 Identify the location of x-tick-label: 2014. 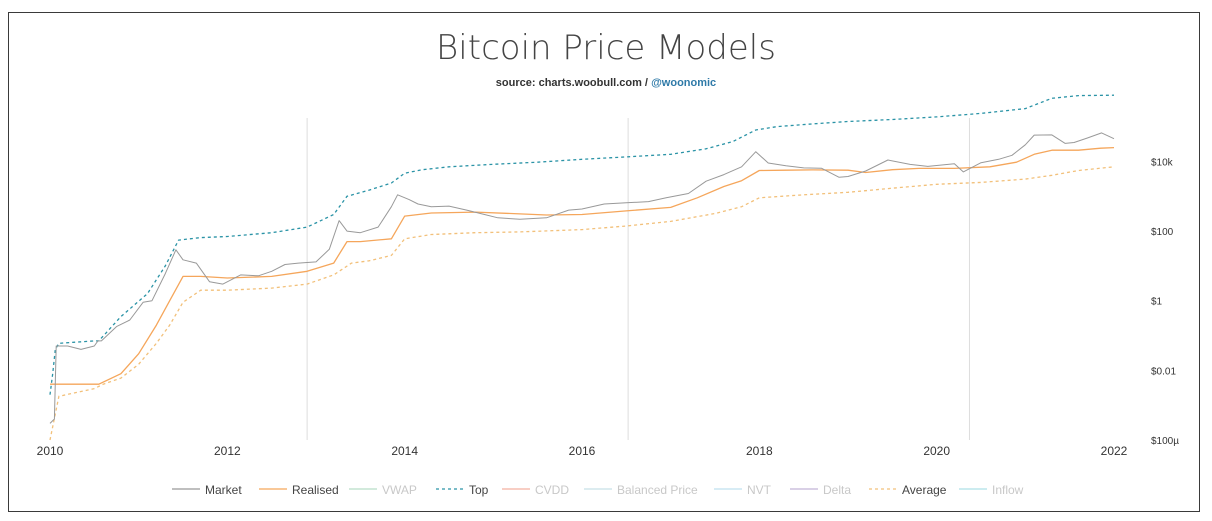
(404, 451).